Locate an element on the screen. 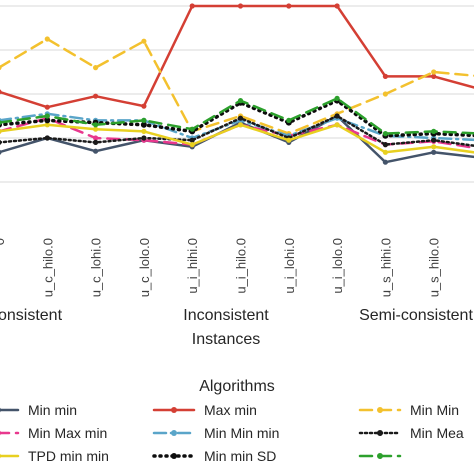 This screenshot has height=474, width=474. legend-item: Min Min min is located at coordinates (215, 433).